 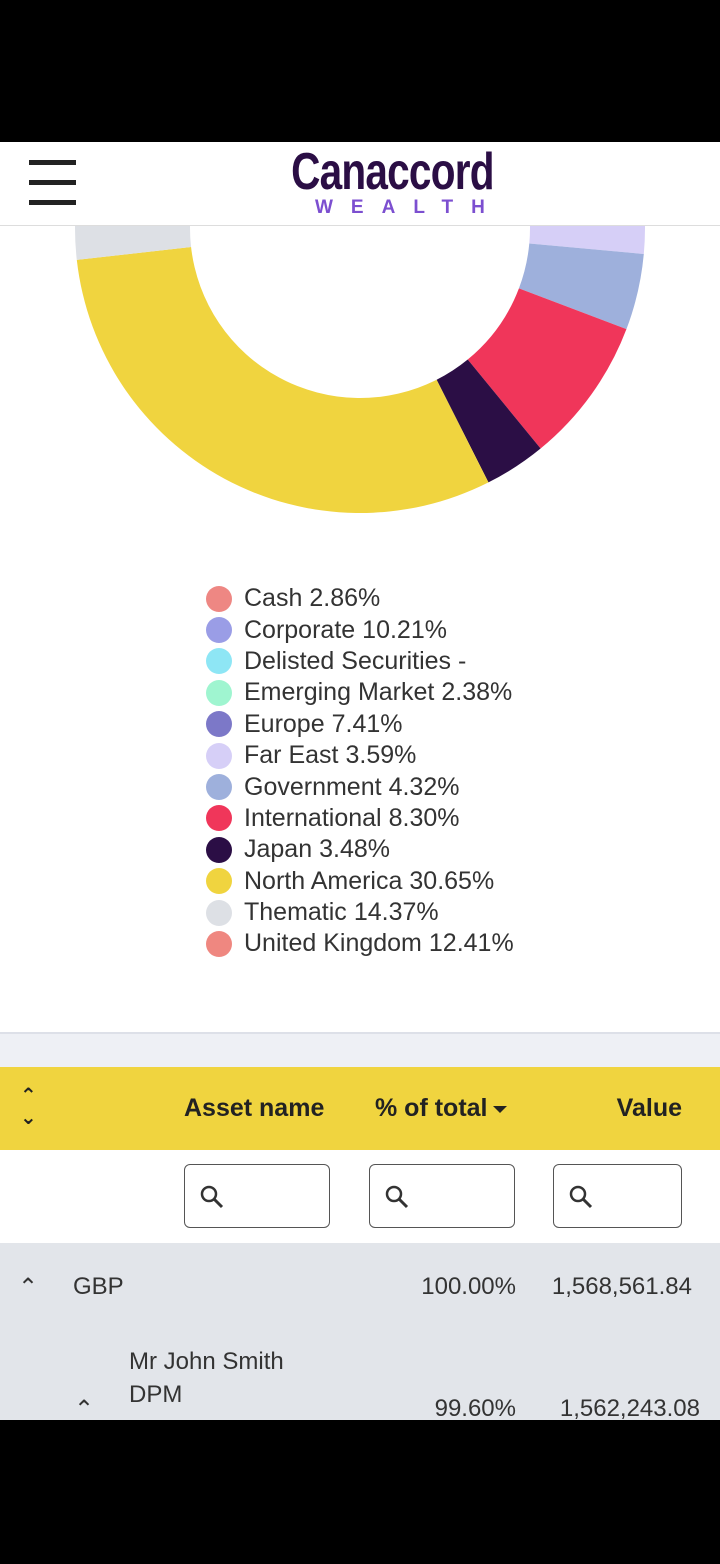 What do you see at coordinates (392, 172) in the screenshot?
I see `brand: Canaccord` at bounding box center [392, 172].